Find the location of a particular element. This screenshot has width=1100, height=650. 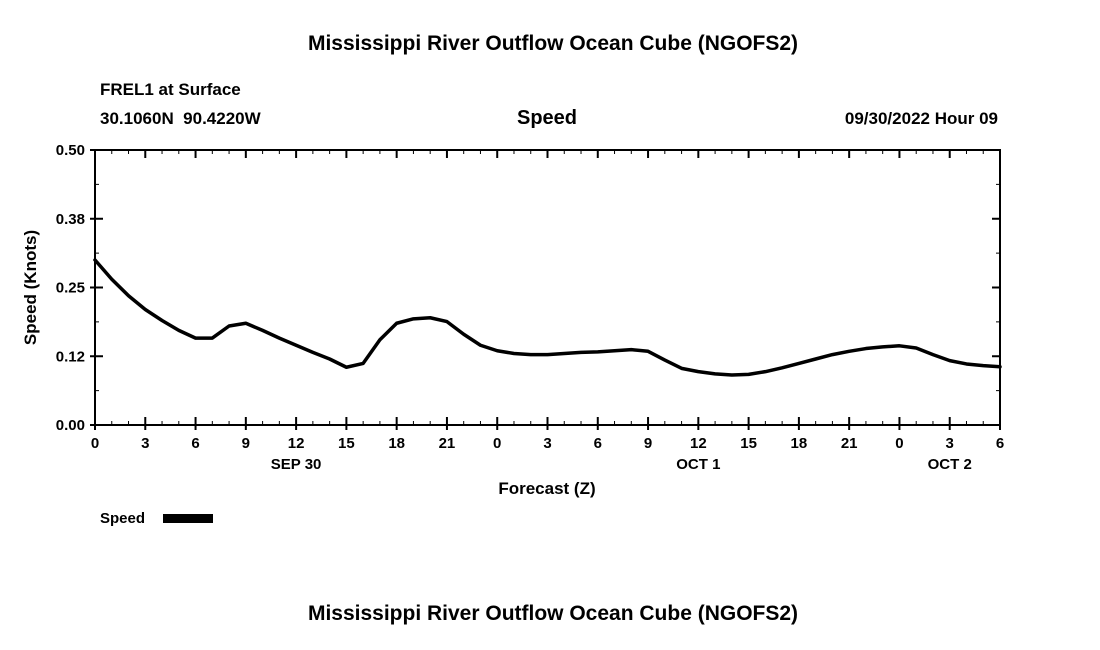

y-tick-label: 0.50 is located at coordinates (70, 150).